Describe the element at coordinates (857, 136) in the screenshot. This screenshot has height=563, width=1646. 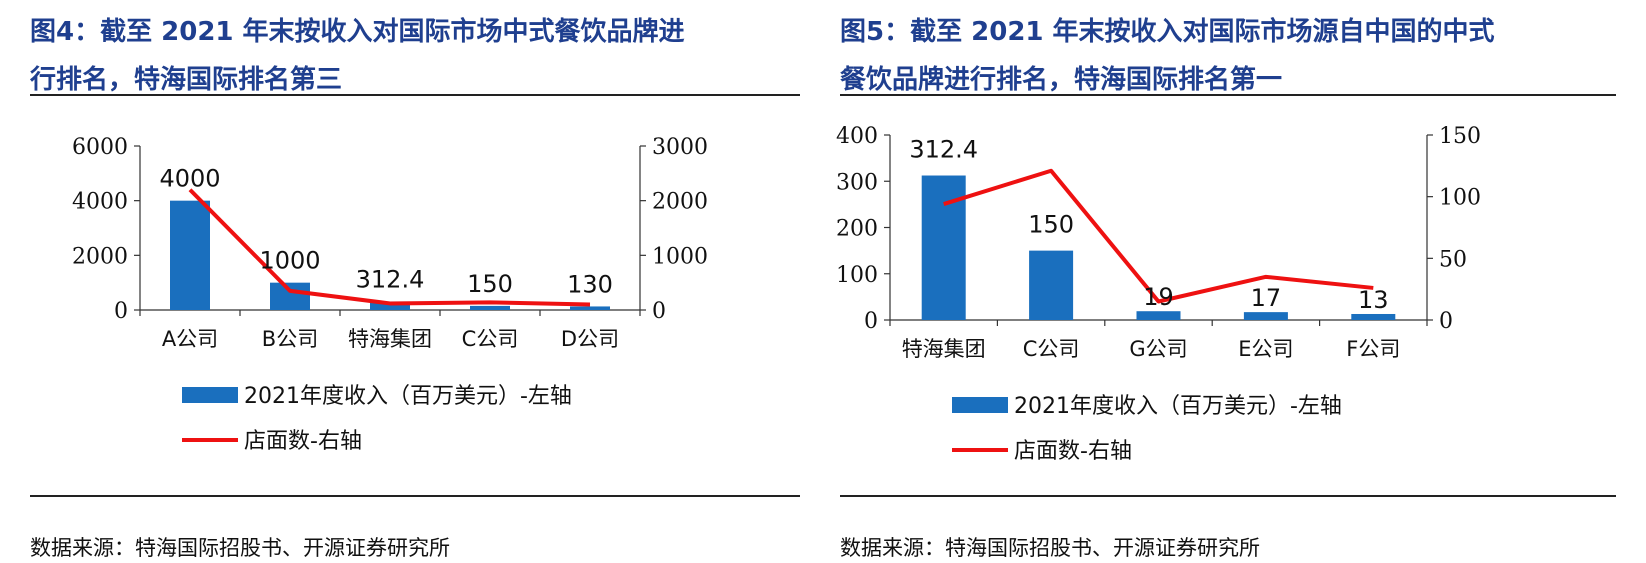
I see `left-y-tick-label: 400` at that location.